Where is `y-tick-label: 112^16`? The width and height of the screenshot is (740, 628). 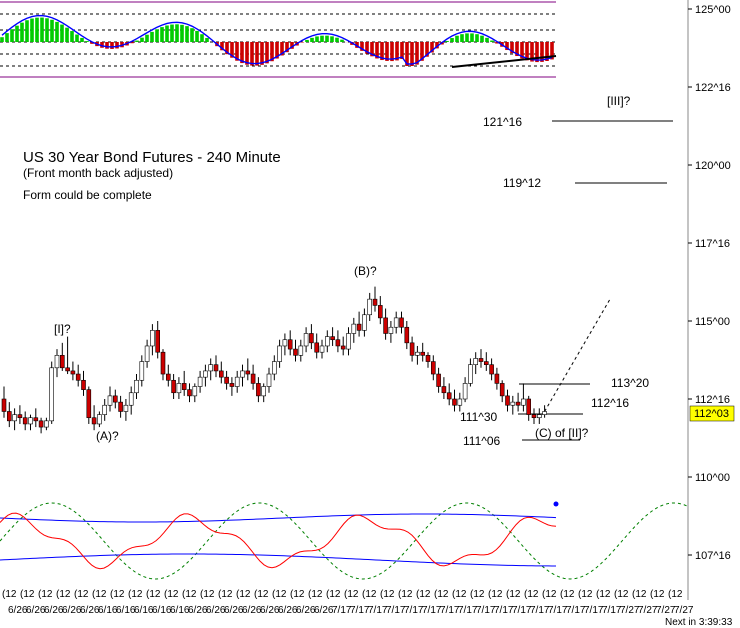
y-tick-label: 112^16 is located at coordinates (712, 400).